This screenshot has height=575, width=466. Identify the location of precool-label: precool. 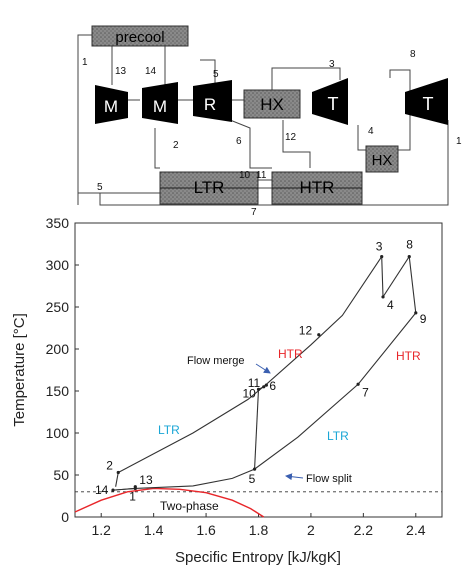
(139, 37).